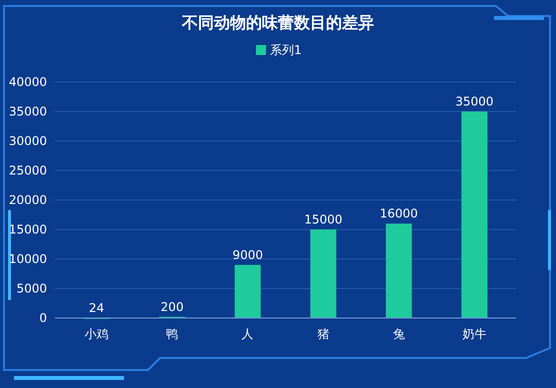  Describe the element at coordinates (96, 307) in the screenshot. I see `data-label: 24` at that location.